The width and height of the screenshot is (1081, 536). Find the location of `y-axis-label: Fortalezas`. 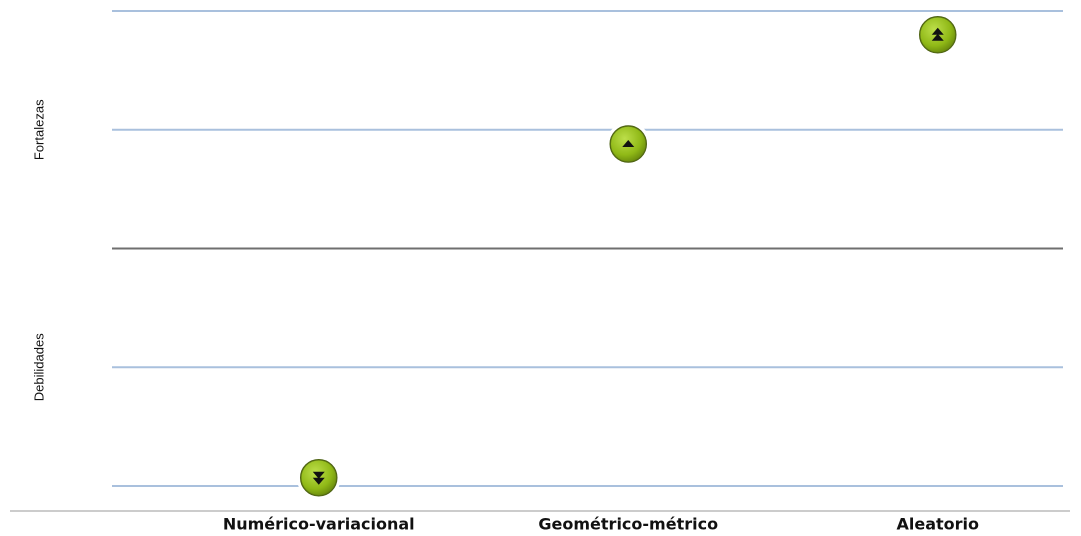

y-axis-label: Fortalezas is located at coordinates (38, 129).